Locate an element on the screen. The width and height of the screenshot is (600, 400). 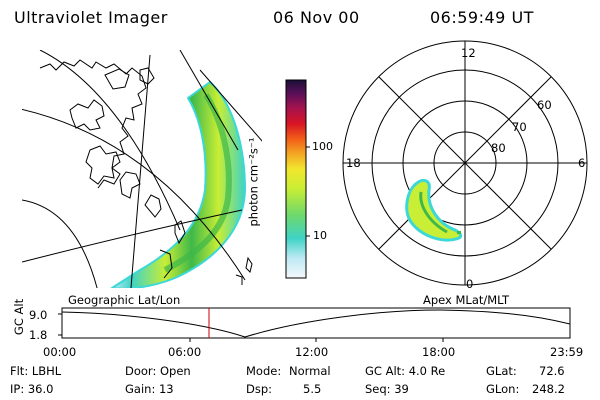
color-scale-bar is located at coordinates (297, 179).